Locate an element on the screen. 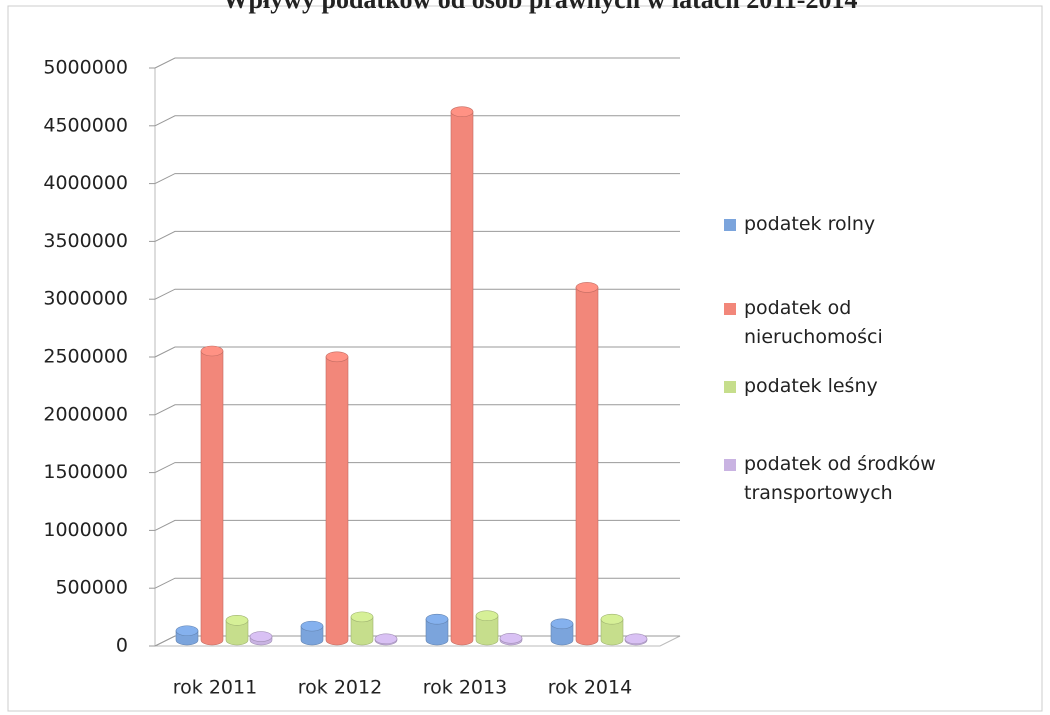 The width and height of the screenshot is (1050, 715). y-tick-label: 3500000 is located at coordinates (85, 241).